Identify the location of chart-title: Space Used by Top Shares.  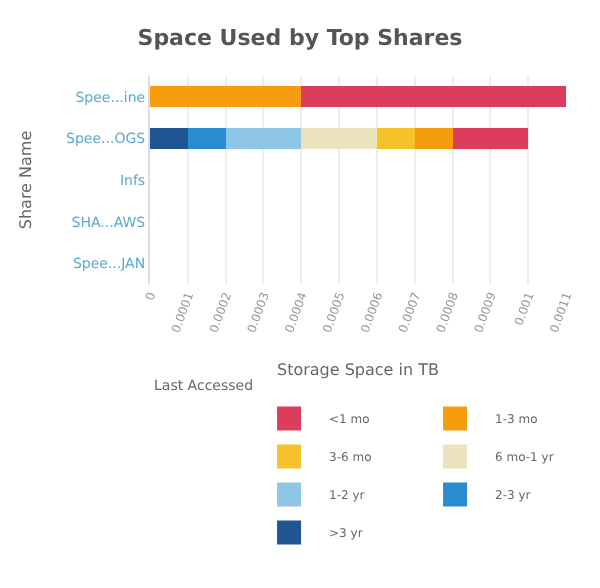
(300, 37).